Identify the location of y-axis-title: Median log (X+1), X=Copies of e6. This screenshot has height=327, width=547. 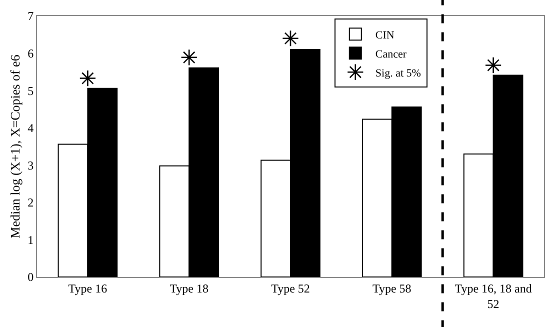
(15, 146).